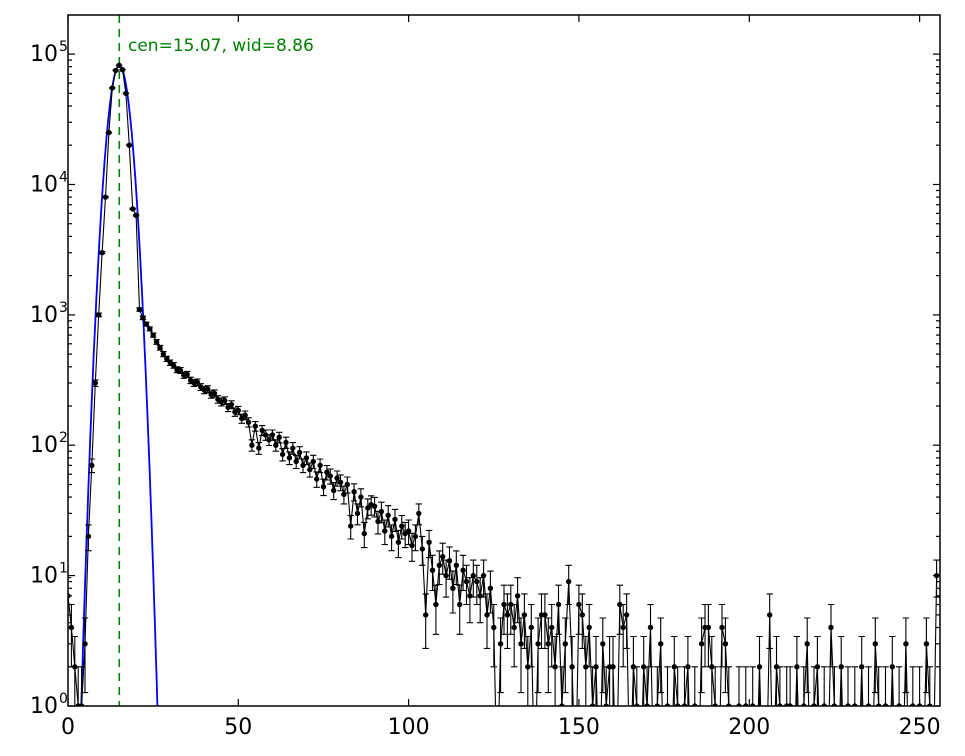  I want to click on svg-text: 104, so click(49, 184).